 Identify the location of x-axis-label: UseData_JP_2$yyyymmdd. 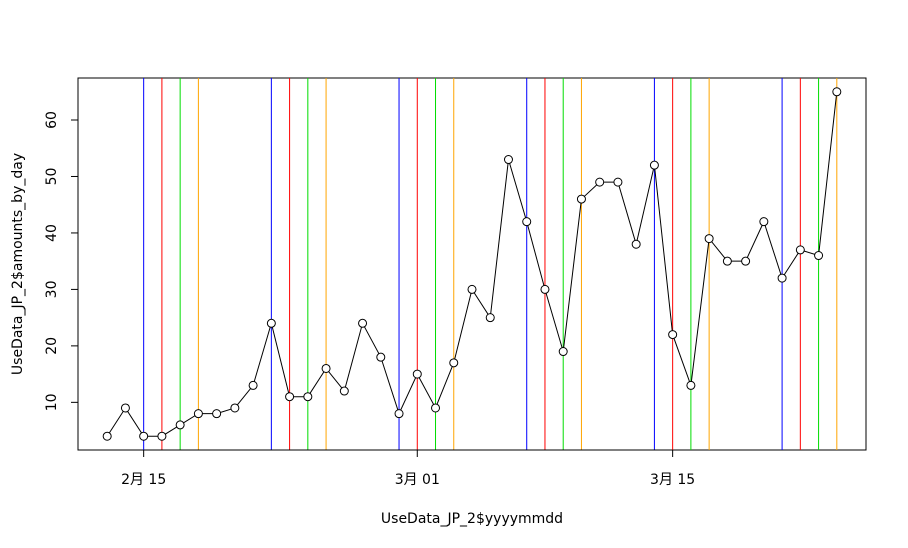
(472, 519).